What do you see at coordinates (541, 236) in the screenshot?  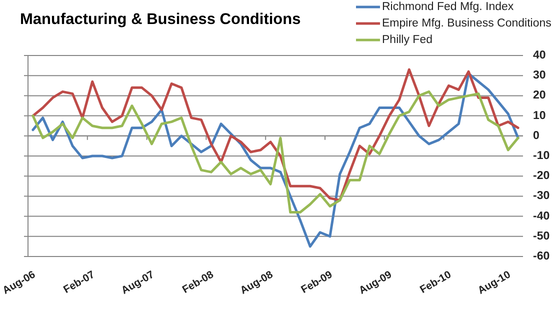 I see `y-tick-label: -50` at bounding box center [541, 236].